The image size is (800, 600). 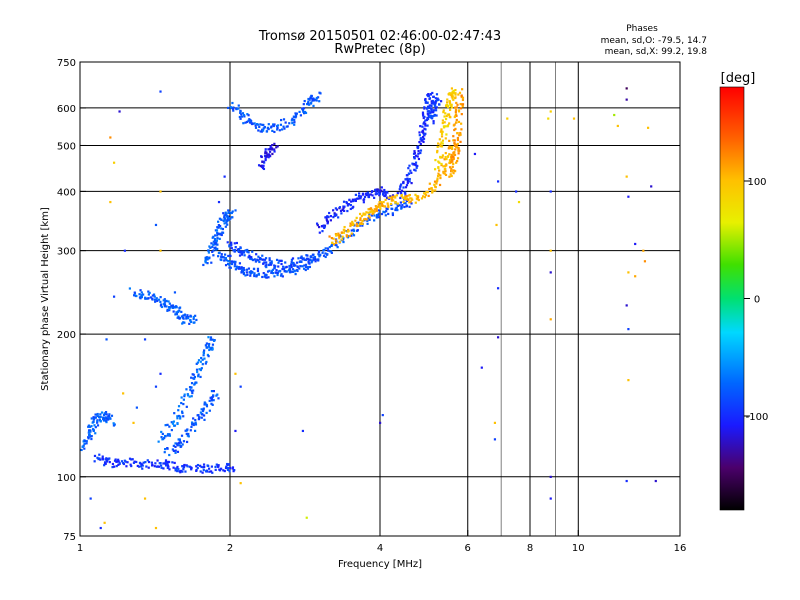 I want to click on colorbar-label: [deg], so click(x=738, y=78).